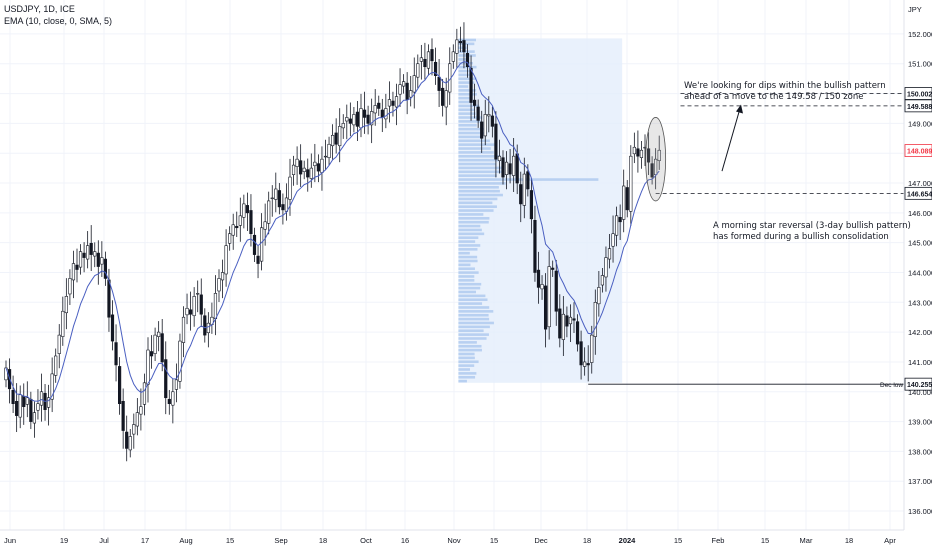 Image resolution: width=932 pixels, height=550 pixels. I want to click on symbol-title: USDJPY, 1D, ICE, so click(39, 9).